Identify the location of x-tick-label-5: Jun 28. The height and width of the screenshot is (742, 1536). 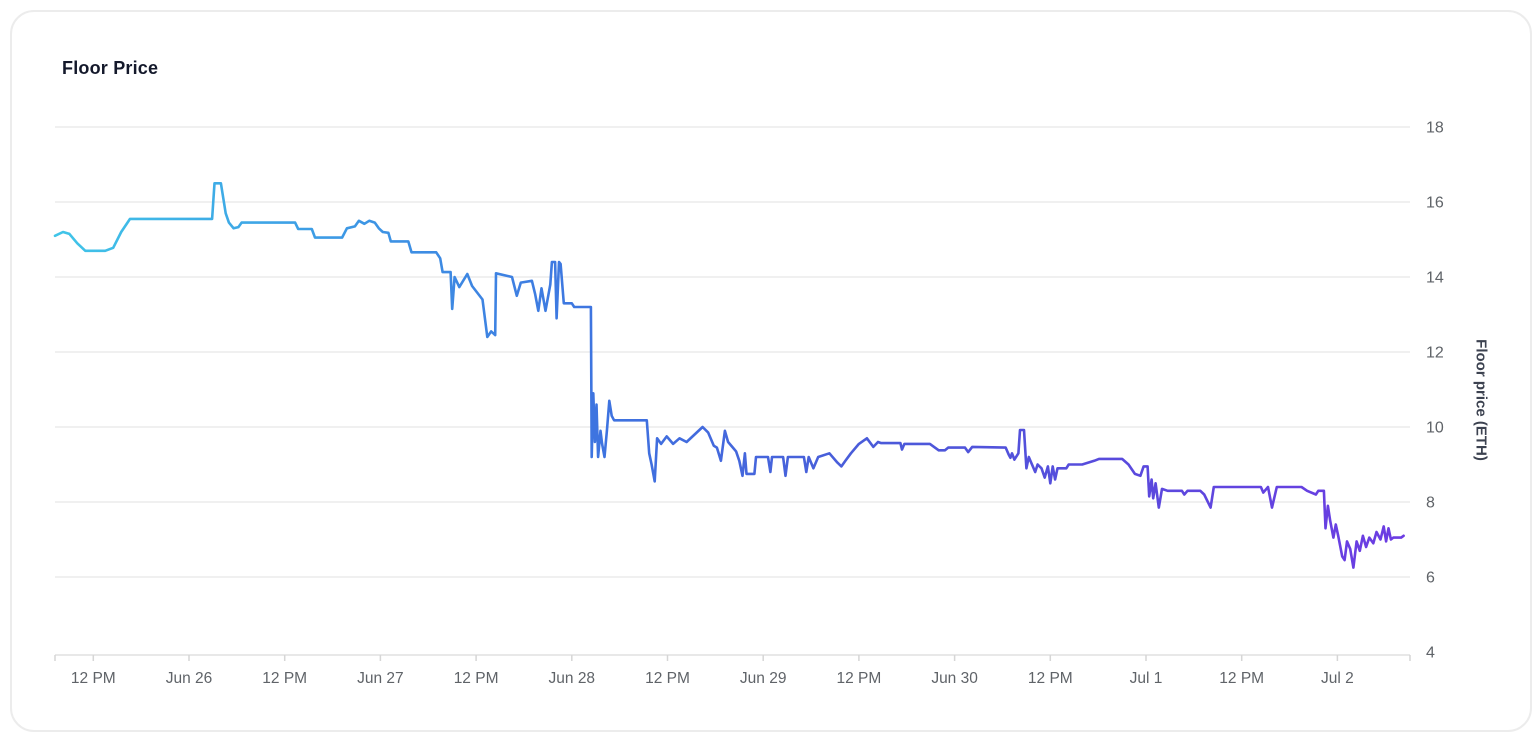
(572, 678).